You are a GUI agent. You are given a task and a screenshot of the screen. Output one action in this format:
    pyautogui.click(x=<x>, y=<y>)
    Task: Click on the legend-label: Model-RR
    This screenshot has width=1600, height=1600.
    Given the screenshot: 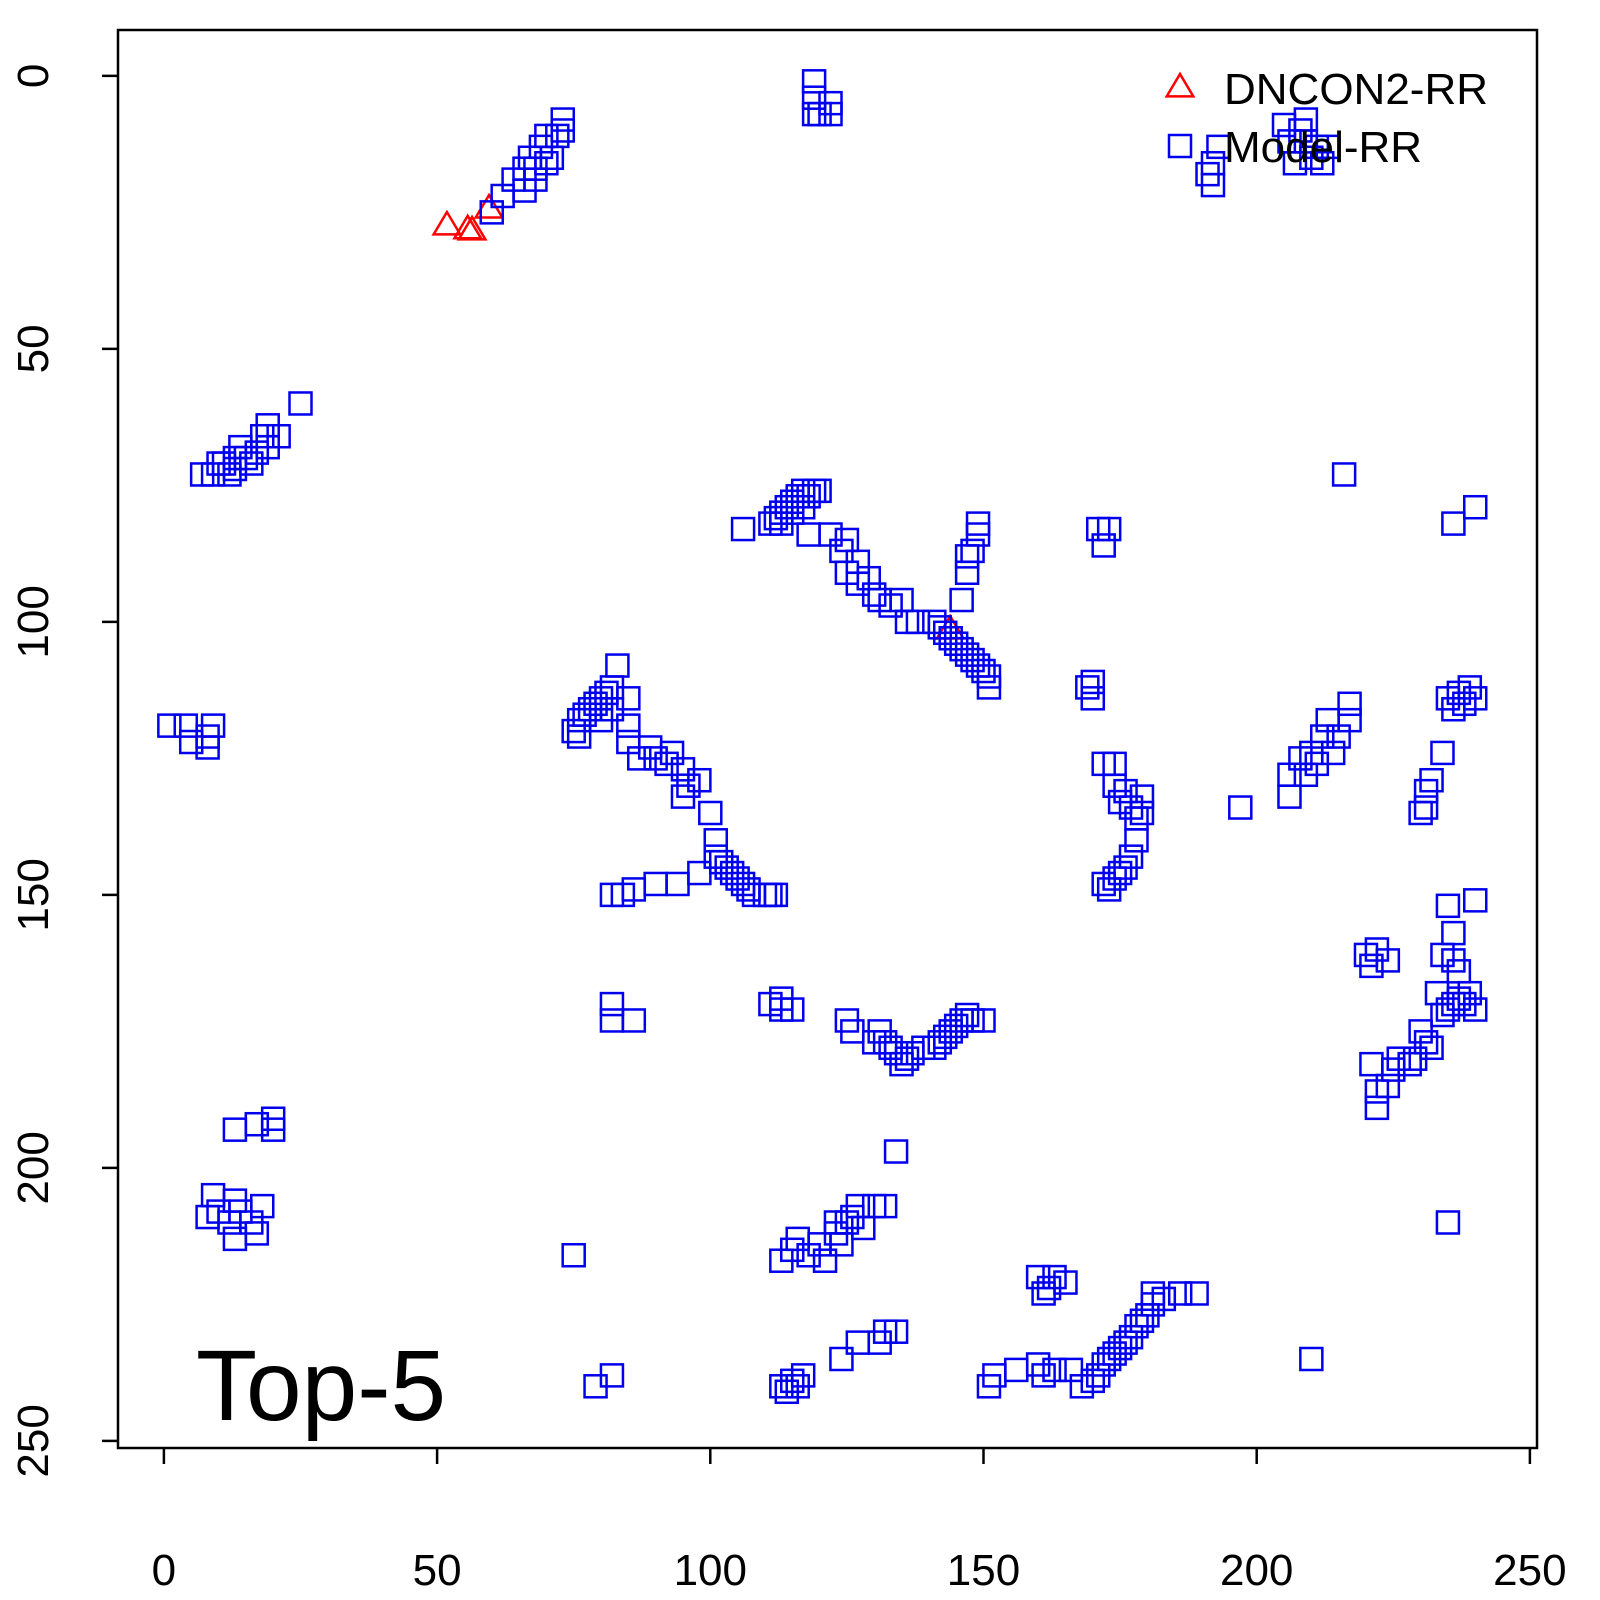 What is the action you would take?
    pyautogui.click(x=1323, y=147)
    